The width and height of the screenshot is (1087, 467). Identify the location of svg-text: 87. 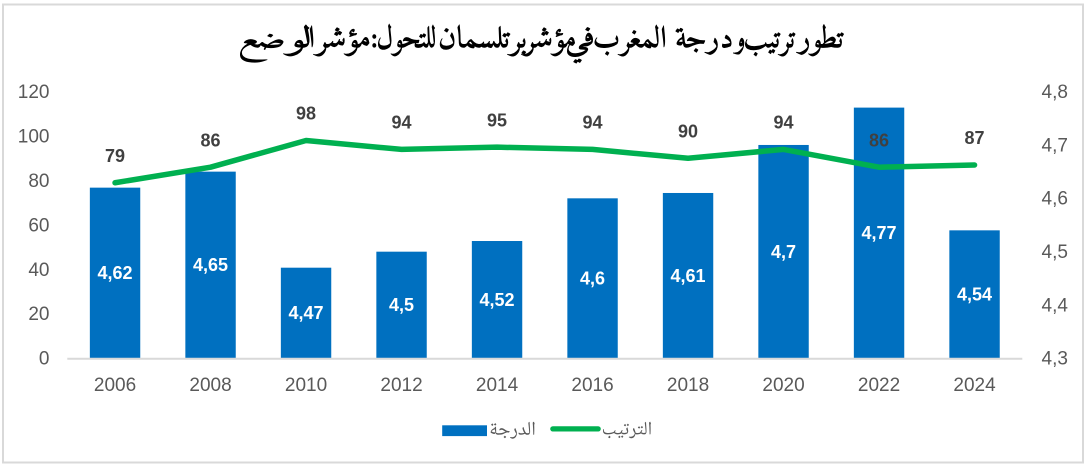
(975, 138).